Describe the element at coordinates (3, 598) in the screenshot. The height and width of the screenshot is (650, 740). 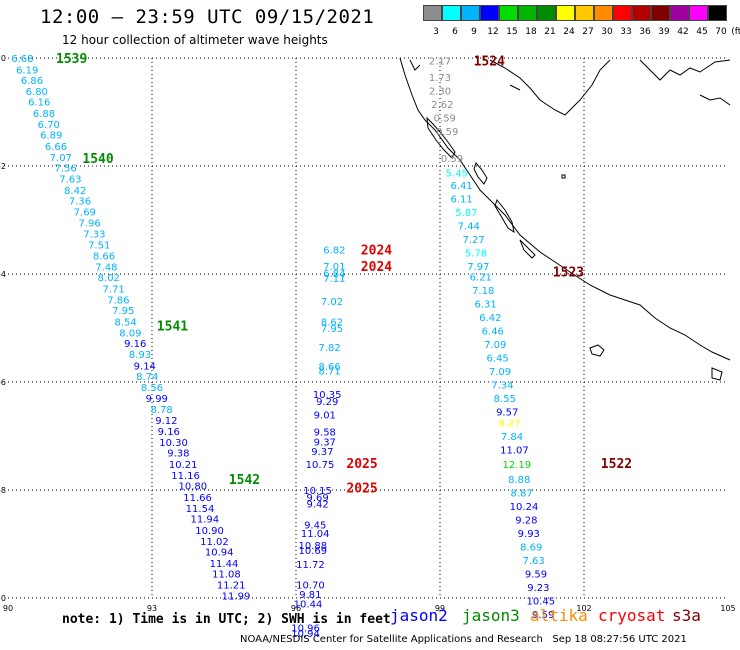
I see `lat-tick-label: -10` at that location.